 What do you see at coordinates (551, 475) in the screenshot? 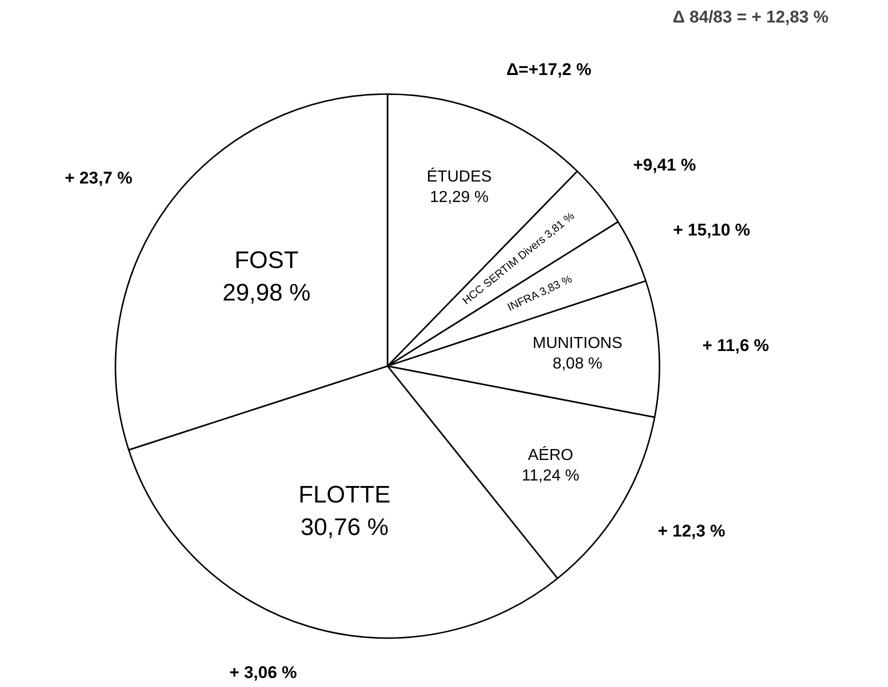
I see `data-label: 11,24 %` at bounding box center [551, 475].